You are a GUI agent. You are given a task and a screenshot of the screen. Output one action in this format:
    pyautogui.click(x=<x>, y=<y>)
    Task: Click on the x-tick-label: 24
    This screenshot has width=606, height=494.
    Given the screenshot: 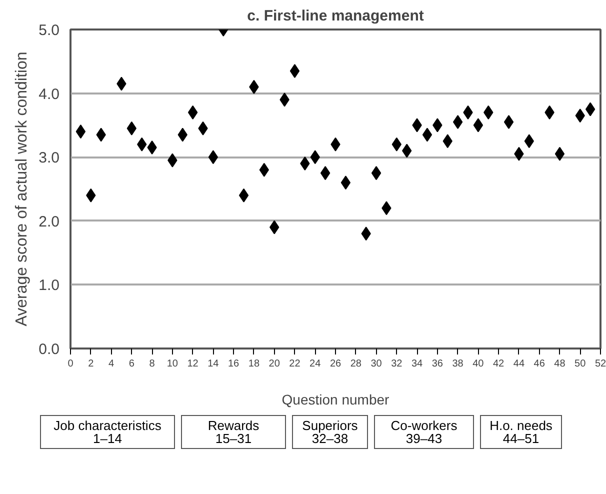 What is the action you would take?
    pyautogui.click(x=316, y=364)
    